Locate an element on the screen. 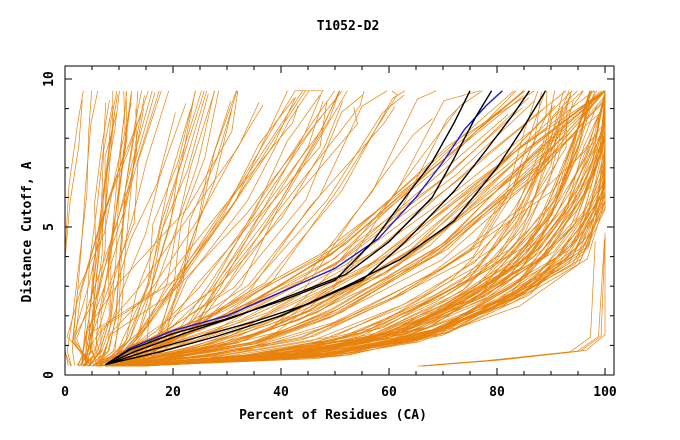  y-tick-label: 10 is located at coordinates (49, 79).